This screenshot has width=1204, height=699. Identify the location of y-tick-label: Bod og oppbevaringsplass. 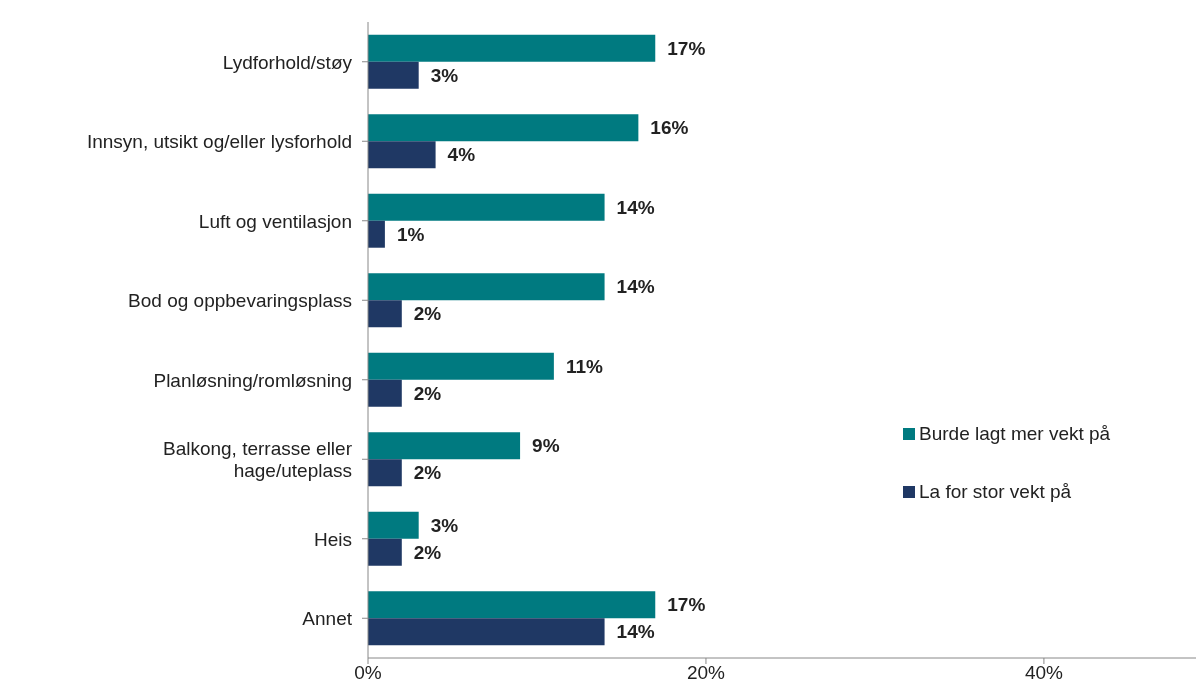
(240, 300).